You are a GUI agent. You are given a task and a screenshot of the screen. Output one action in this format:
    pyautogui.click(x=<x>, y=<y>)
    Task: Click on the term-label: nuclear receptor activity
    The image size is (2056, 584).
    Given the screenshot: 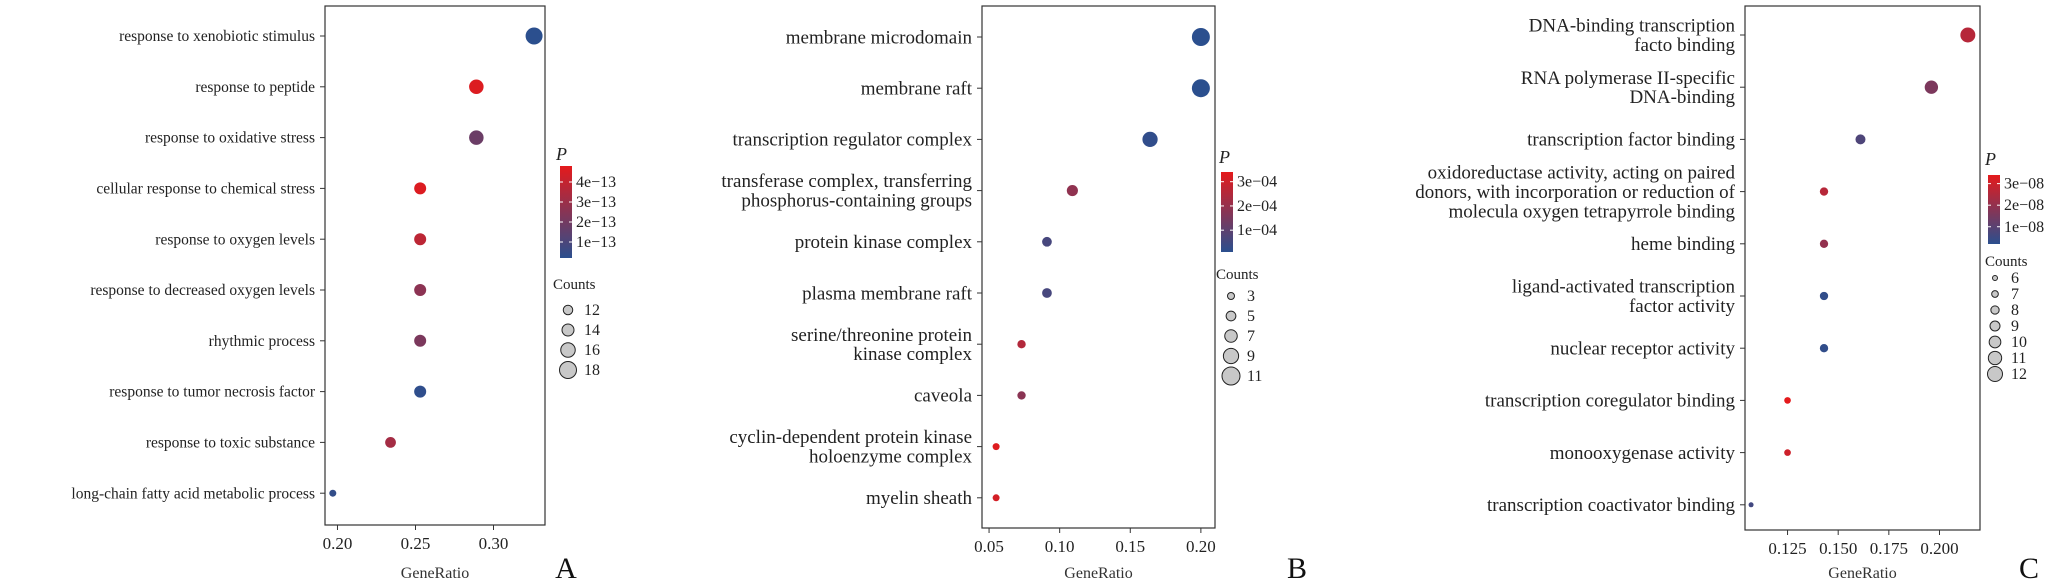 What is the action you would take?
    pyautogui.click(x=1642, y=348)
    